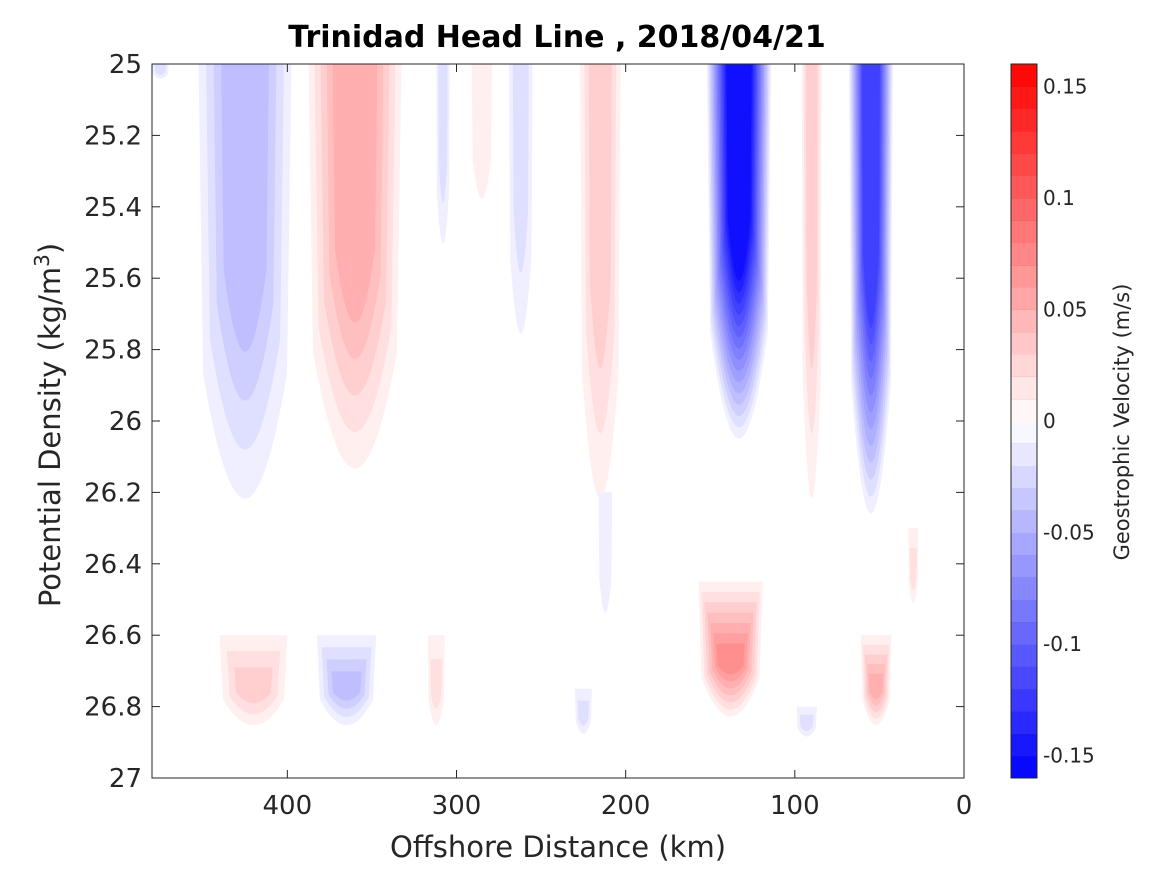 Image resolution: width=1167 pixels, height=875 pixels. Describe the element at coordinates (1049, 421) in the screenshot. I see `colorbar-tick-label: 0` at that location.